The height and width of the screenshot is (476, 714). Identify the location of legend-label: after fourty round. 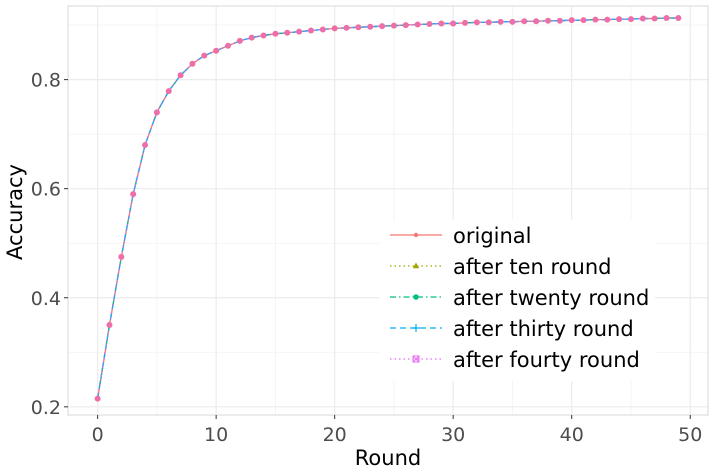
(546, 360).